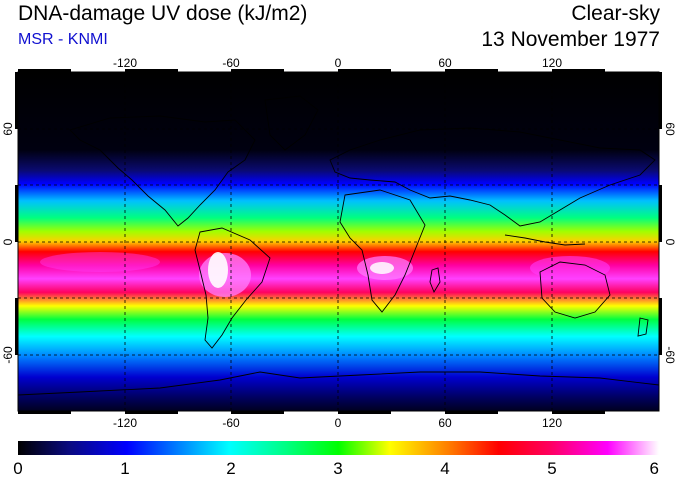 The height and width of the screenshot is (480, 678). Describe the element at coordinates (8, 355) in the screenshot. I see `lat-tick-left-s60: -60` at that location.